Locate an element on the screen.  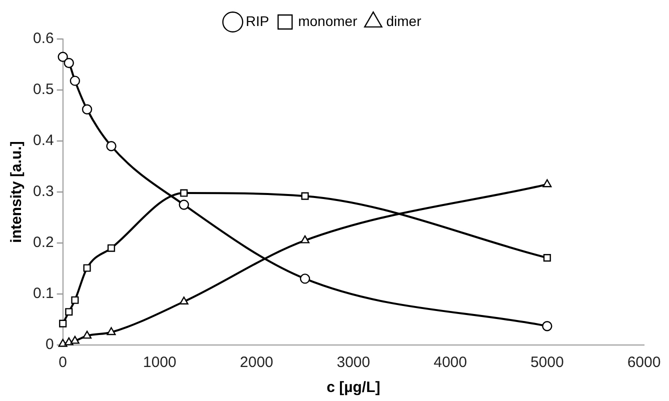
y-tick-label: 0 is located at coordinates (50, 345).